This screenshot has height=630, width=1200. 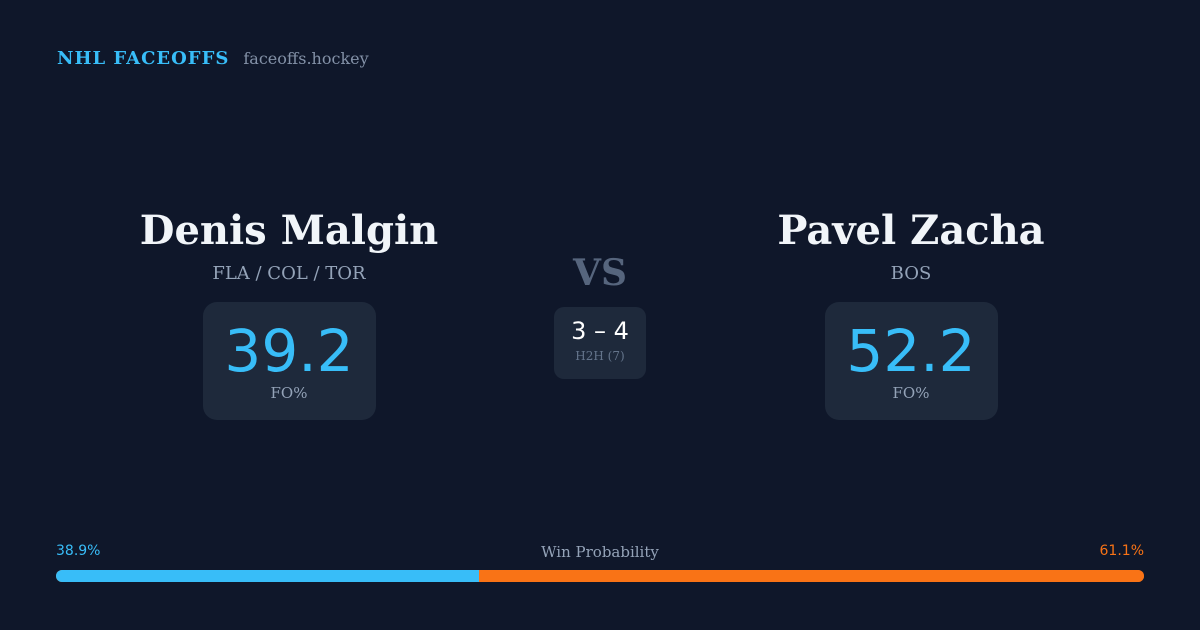 I want to click on player-2-fo-pct: 52.2, so click(x=911, y=351).